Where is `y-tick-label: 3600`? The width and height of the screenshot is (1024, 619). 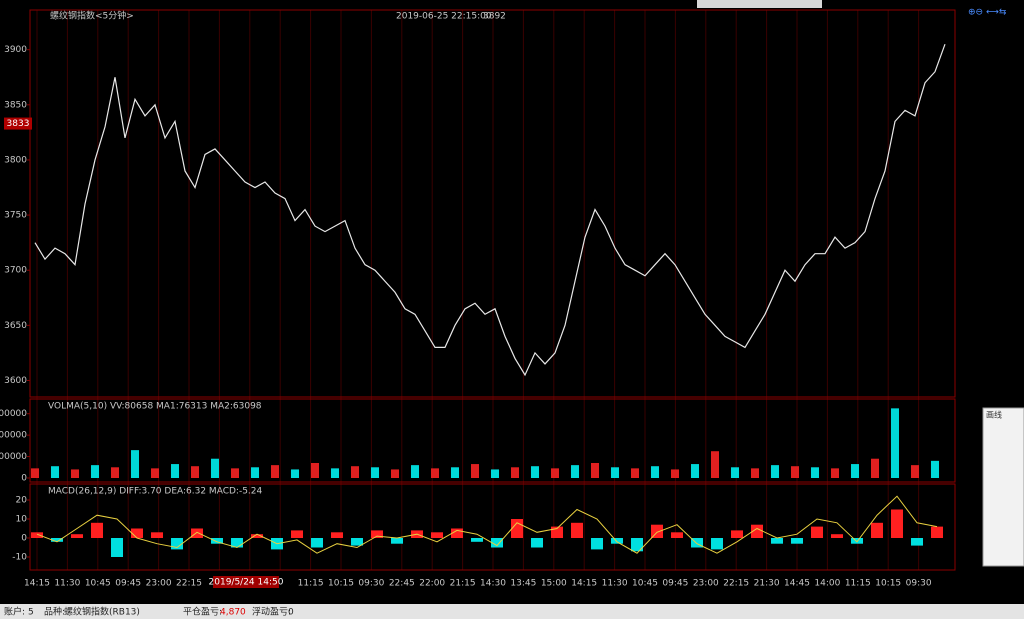 y-tick-label: 3600 is located at coordinates (15, 381).